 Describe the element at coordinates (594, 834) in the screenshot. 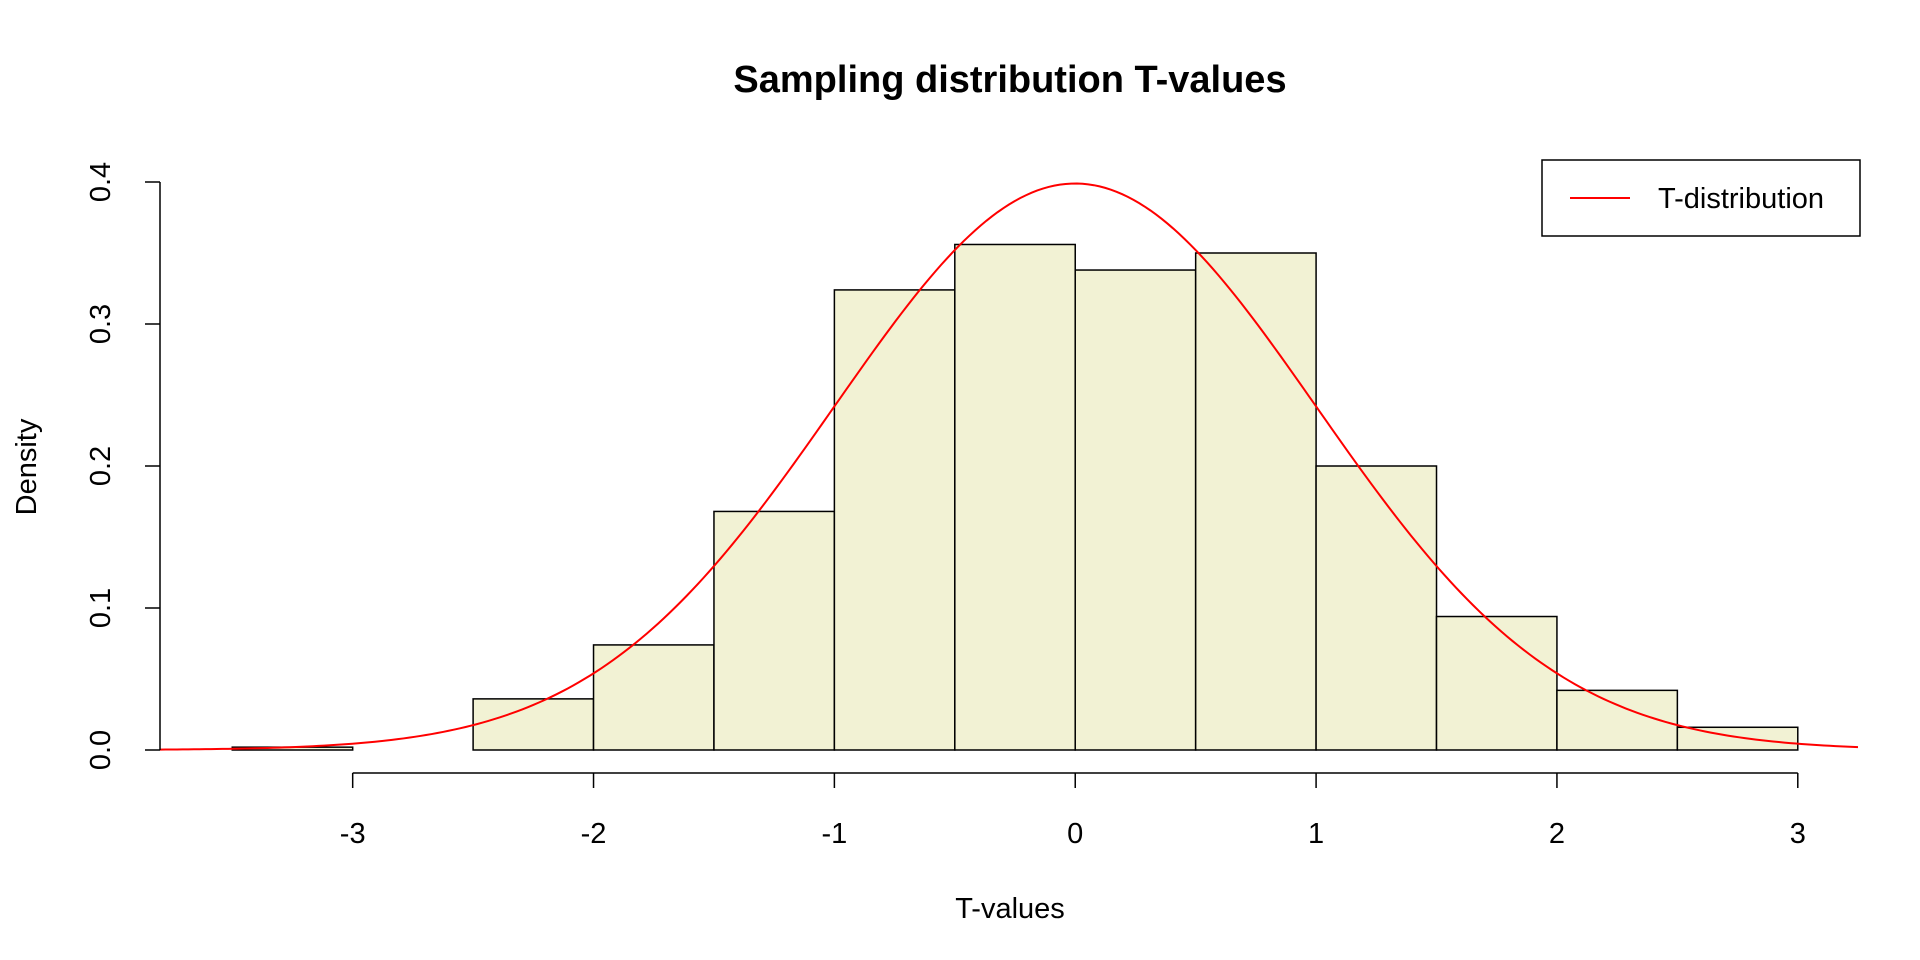

I see `x-tick-label: -2` at that location.